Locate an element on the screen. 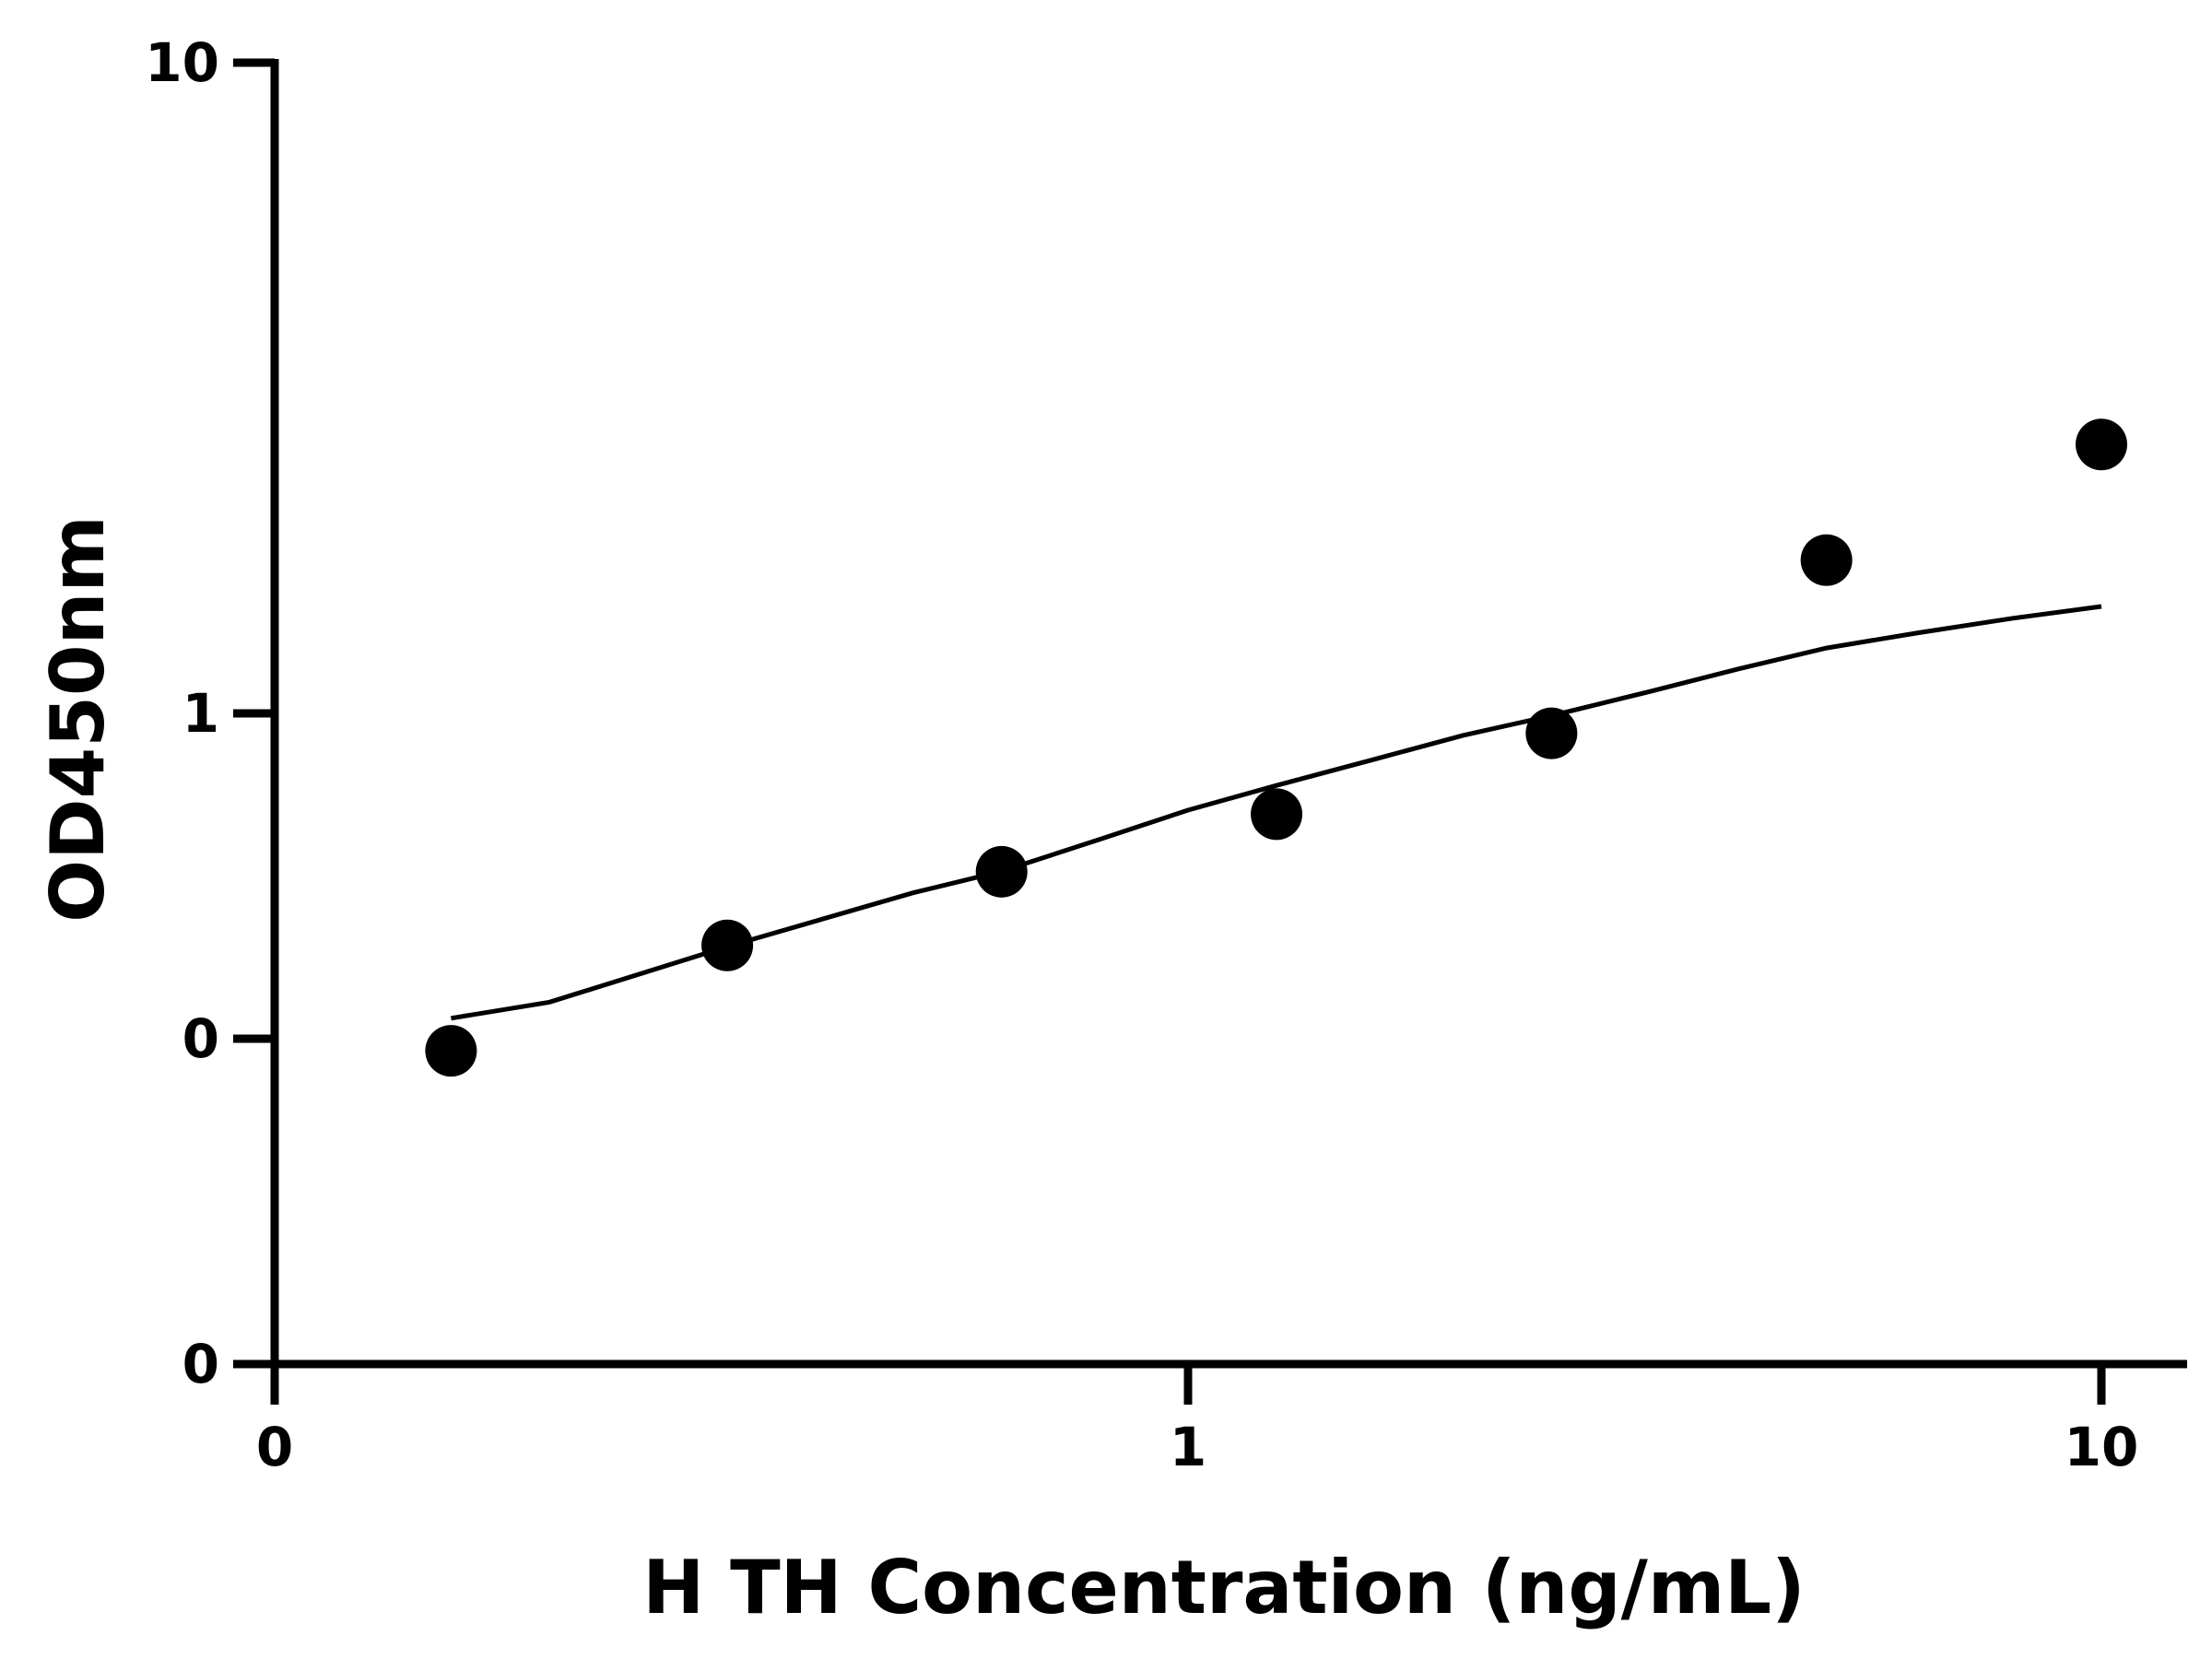  y-axis-title: OD450nm is located at coordinates (78, 719).